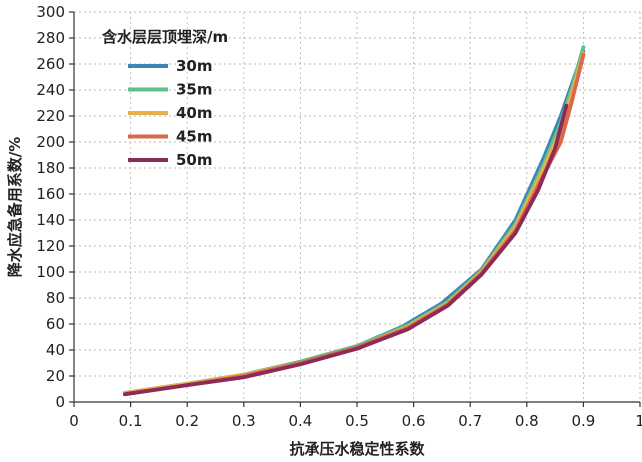  I want to click on legend: 含水层层顶埋深/m 30m 35m 40m 45m 50m, so click(165, 98).